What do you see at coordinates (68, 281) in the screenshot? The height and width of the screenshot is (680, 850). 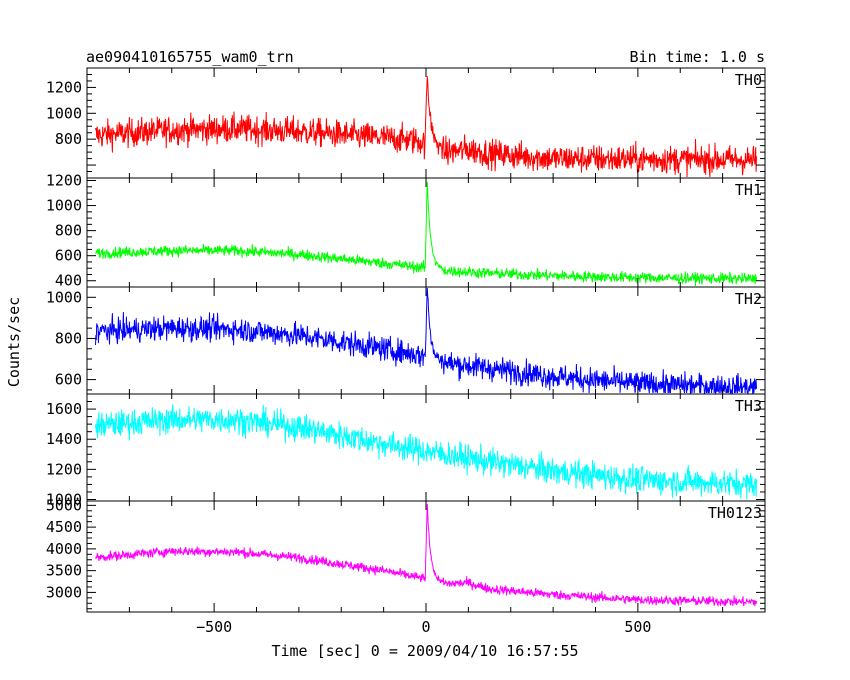 I see `y-tick-label: 400` at bounding box center [68, 281].